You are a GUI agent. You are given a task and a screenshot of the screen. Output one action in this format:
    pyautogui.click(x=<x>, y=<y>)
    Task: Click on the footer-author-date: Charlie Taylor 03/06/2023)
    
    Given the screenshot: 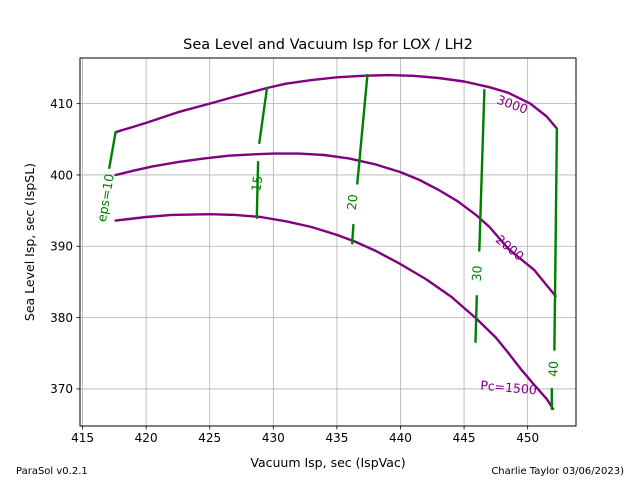 What is the action you would take?
    pyautogui.click(x=557, y=471)
    